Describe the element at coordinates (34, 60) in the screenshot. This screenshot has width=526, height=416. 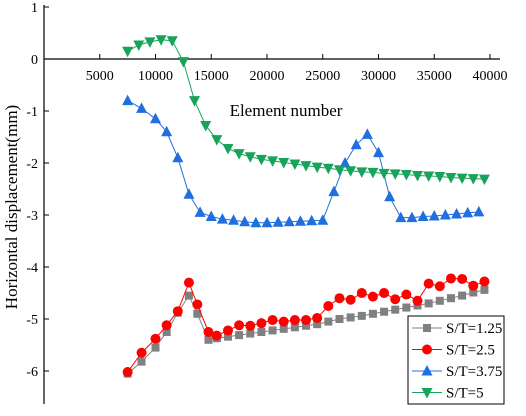
I see `y-tick-label: 0` at that location.